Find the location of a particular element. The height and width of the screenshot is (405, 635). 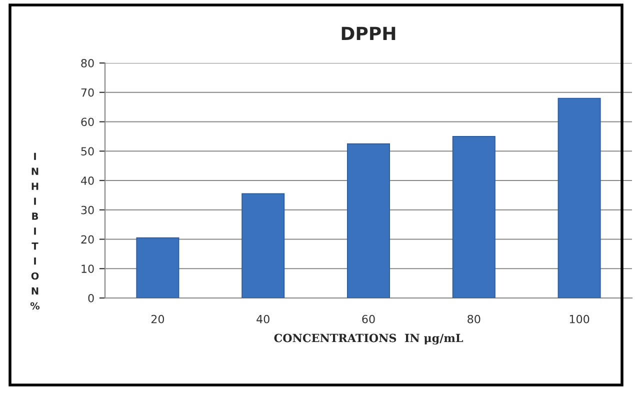

y-tick-label: 70 is located at coordinates (87, 92).